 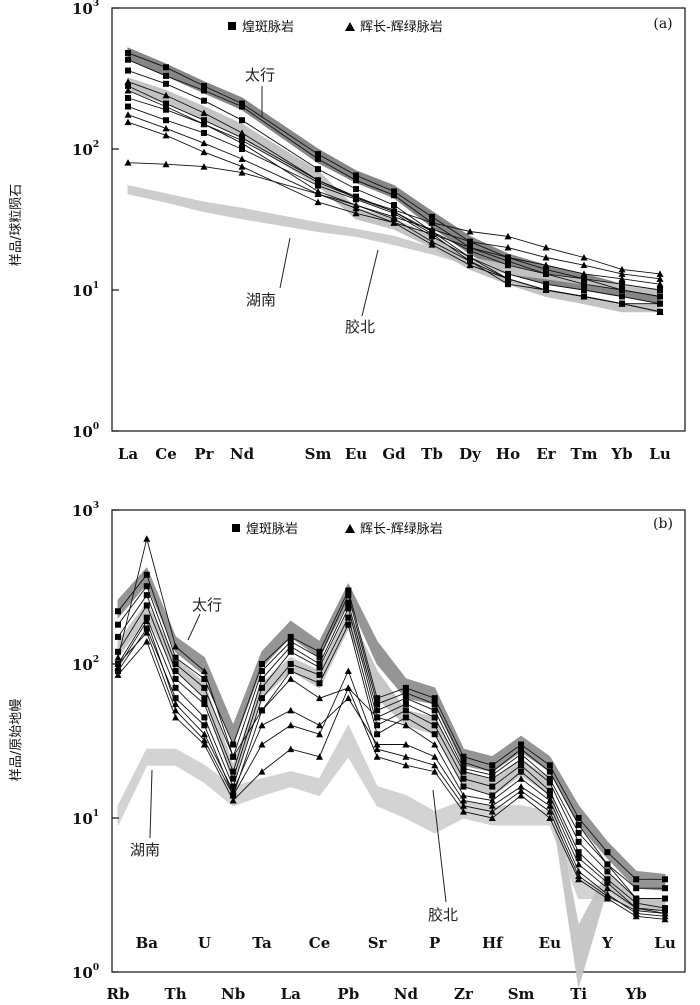 What do you see at coordinates (207, 605) in the screenshot?
I see `annotation-taihang-b: 太行` at bounding box center [207, 605].